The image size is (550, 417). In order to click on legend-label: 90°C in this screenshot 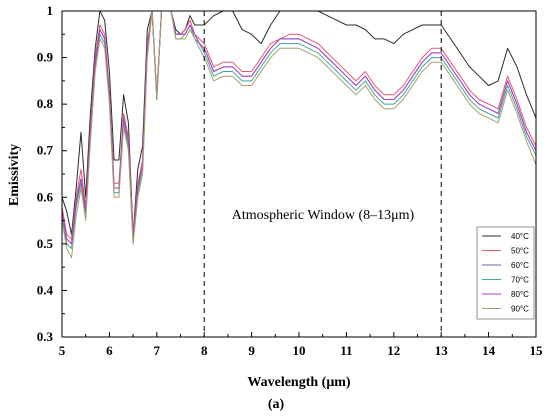, I will do `click(520, 309)`.